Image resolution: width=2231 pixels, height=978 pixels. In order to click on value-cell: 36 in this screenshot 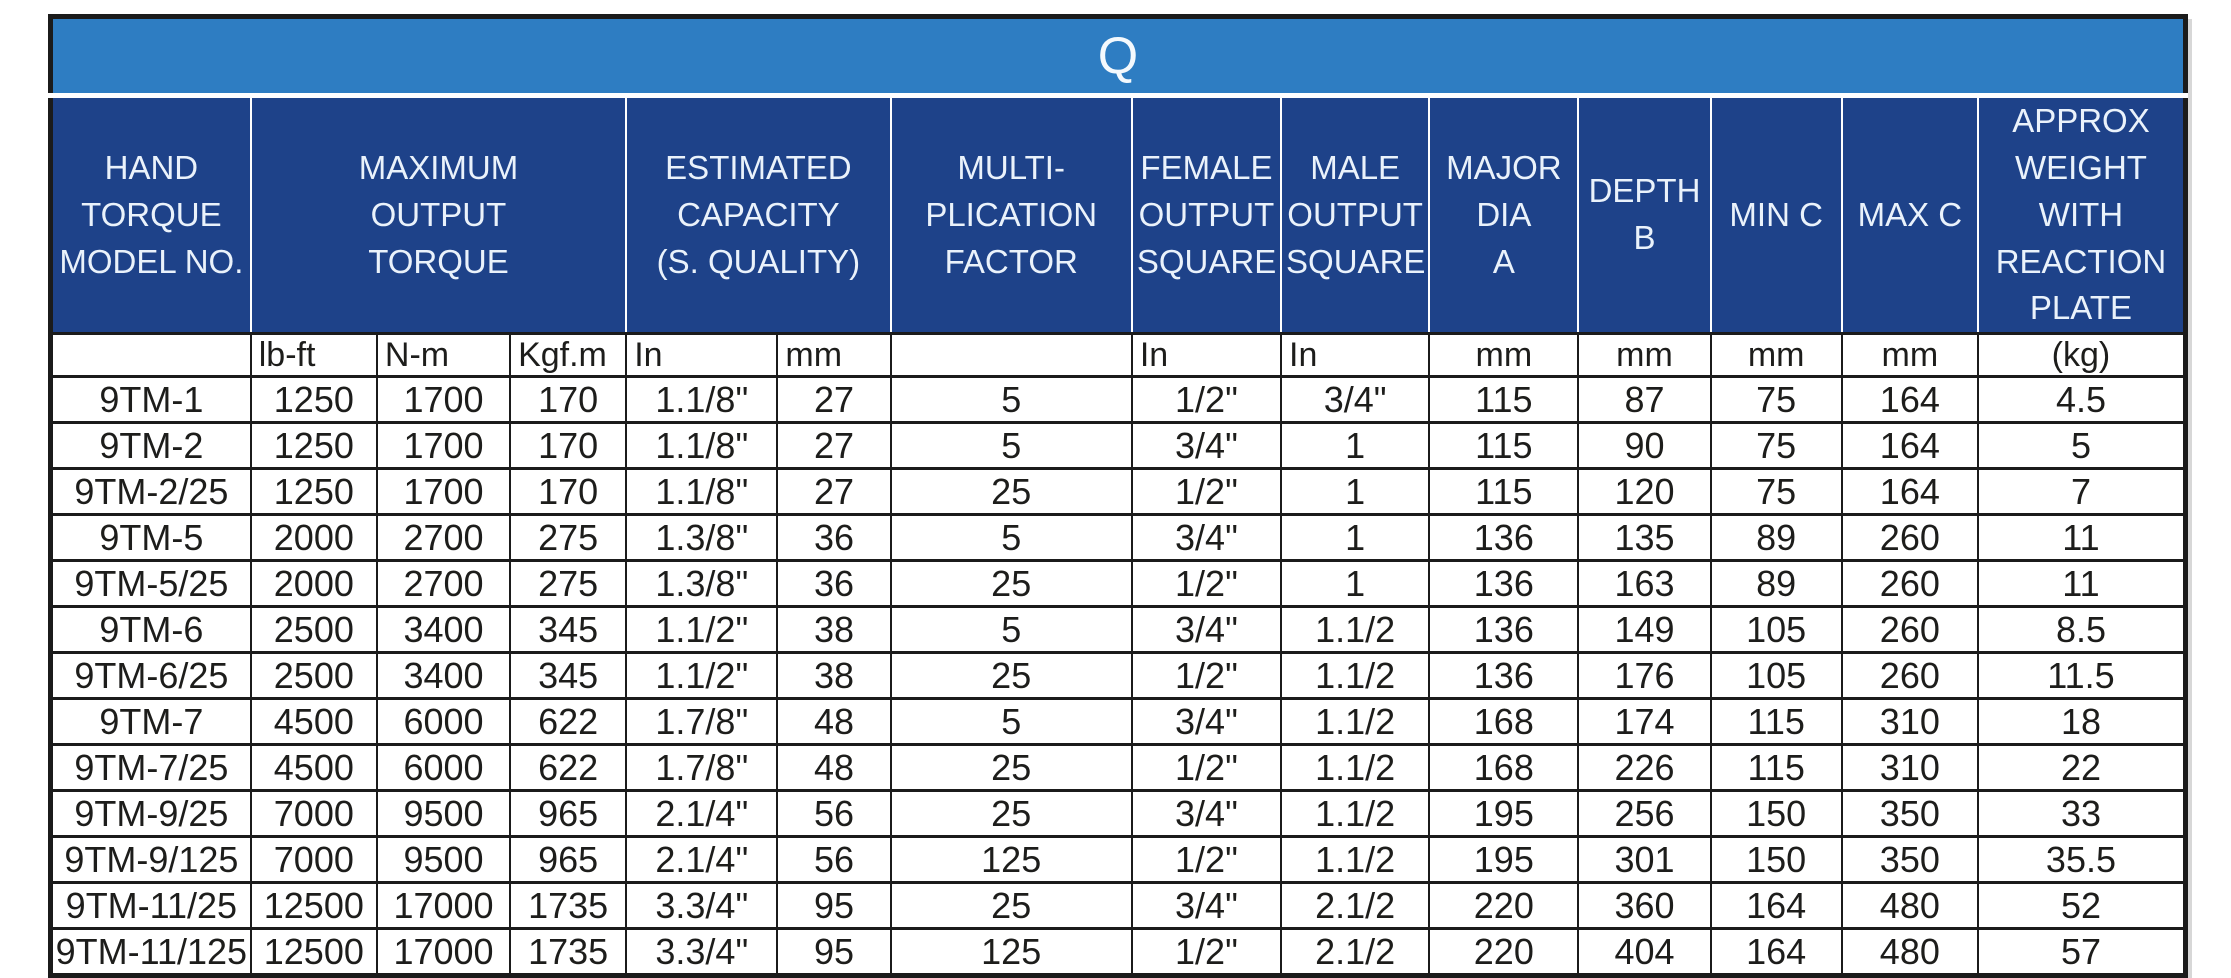, I will do `click(834, 538)`.